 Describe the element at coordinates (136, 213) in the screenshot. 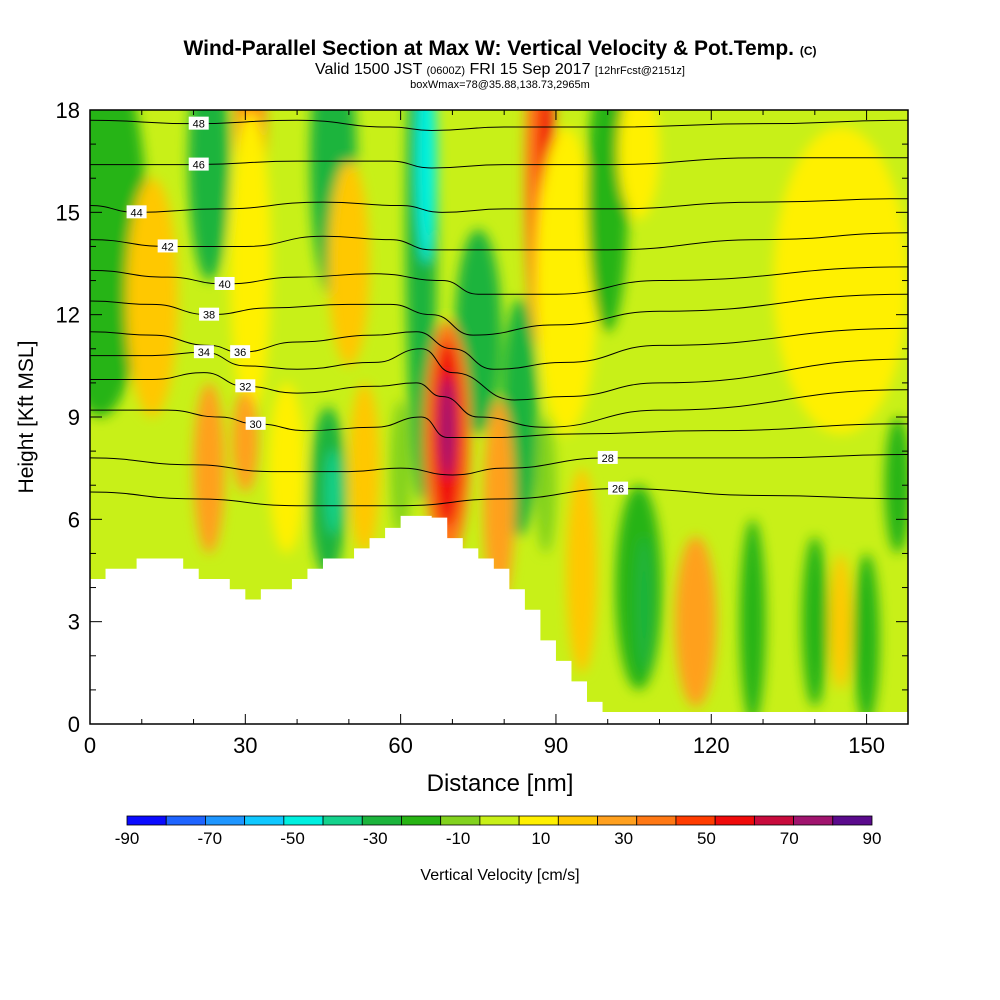

I see `contour-label-44: 44` at that location.